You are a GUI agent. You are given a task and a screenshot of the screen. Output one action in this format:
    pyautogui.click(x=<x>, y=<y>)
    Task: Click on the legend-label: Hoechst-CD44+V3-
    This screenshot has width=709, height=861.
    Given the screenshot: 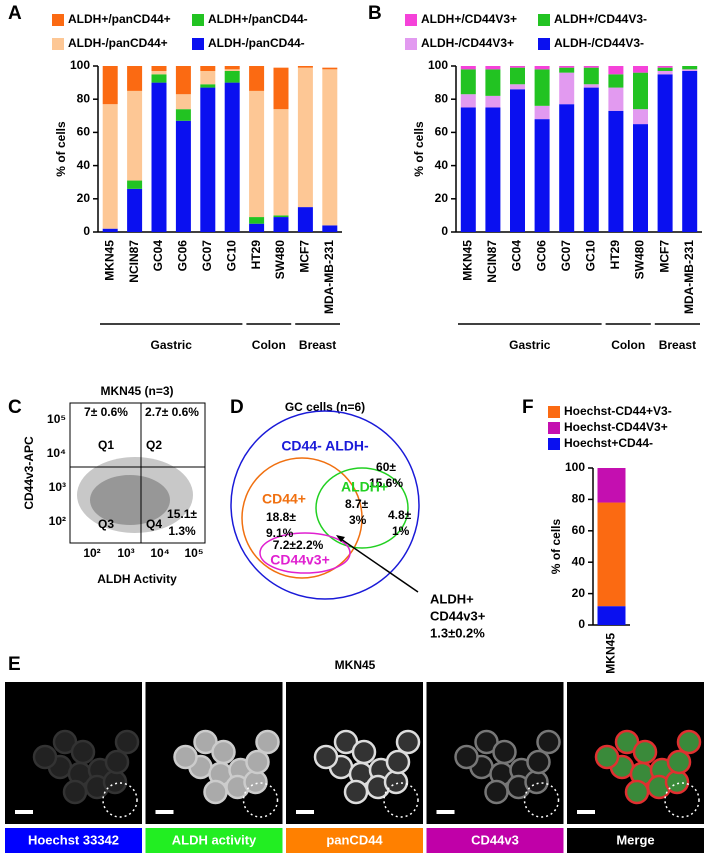 What is the action you would take?
    pyautogui.click(x=618, y=411)
    